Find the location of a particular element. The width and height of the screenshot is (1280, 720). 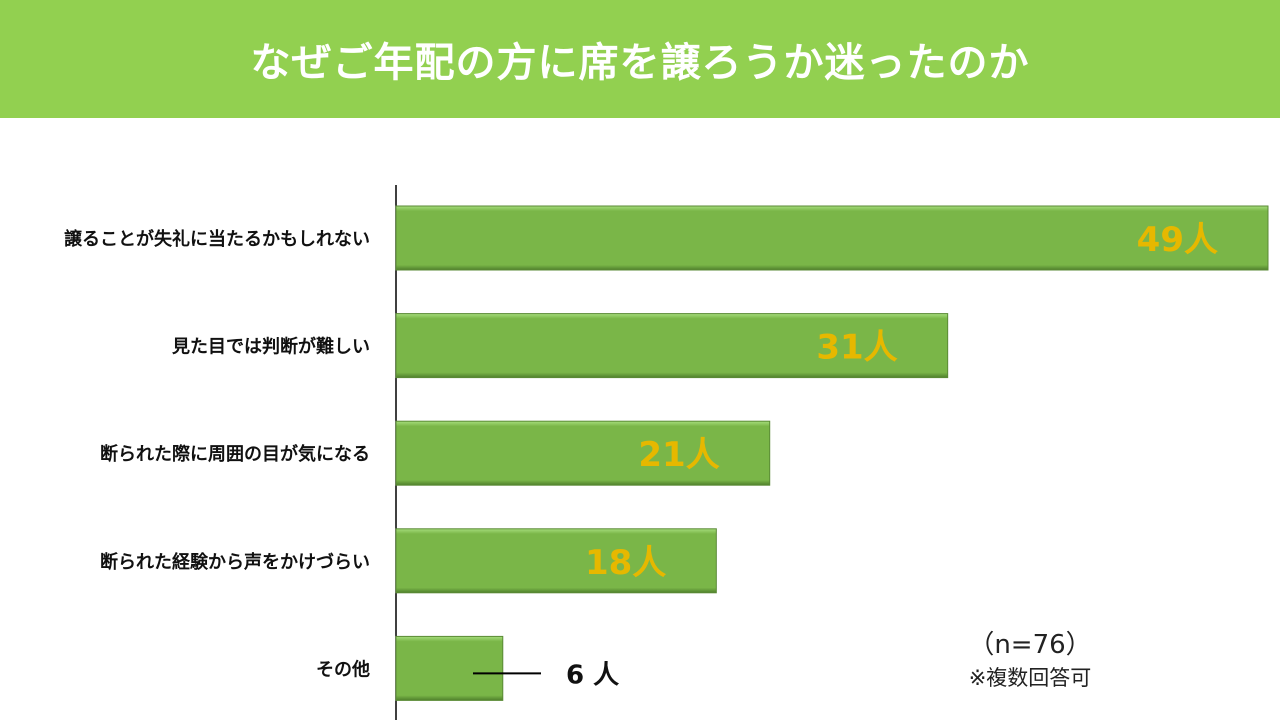

multiple-answer-note: ※複数回答可 is located at coordinates (1030, 678).